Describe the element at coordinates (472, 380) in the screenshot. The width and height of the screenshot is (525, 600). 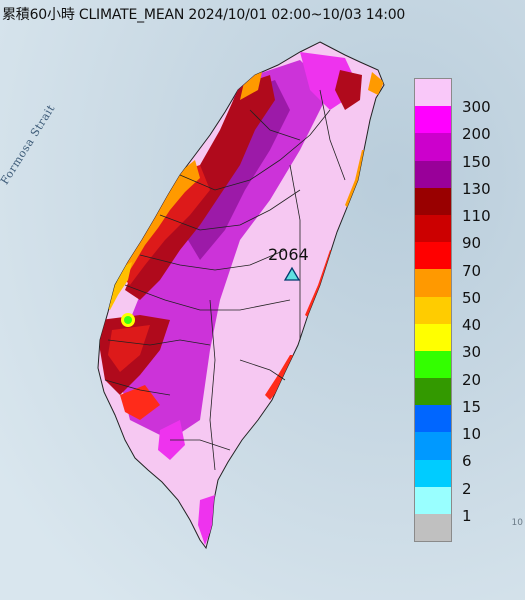
I see `legend-label-20: 20` at that location.